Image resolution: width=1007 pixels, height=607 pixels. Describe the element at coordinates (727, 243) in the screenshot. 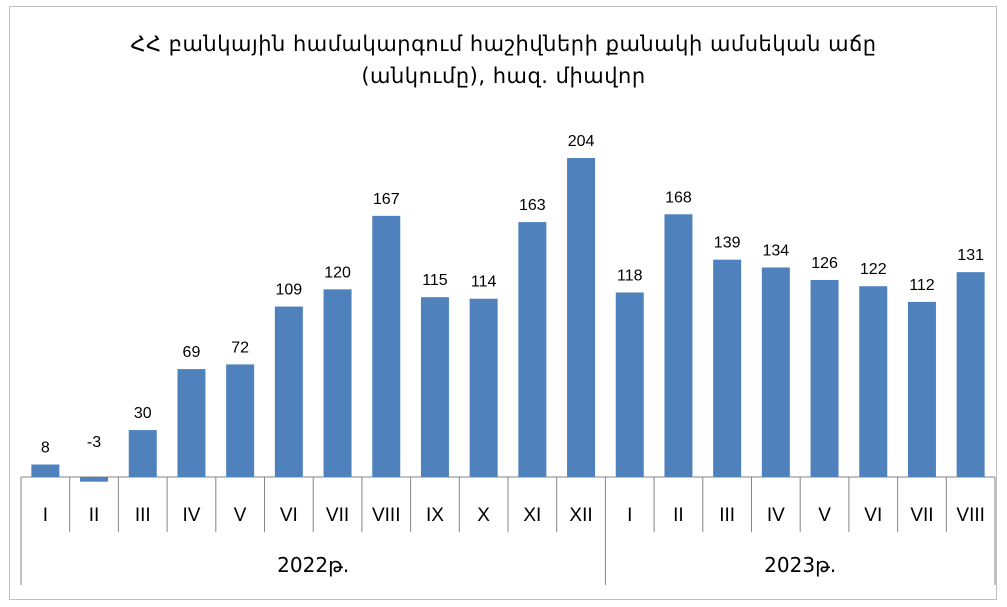

I see `data-label: 139` at that location.